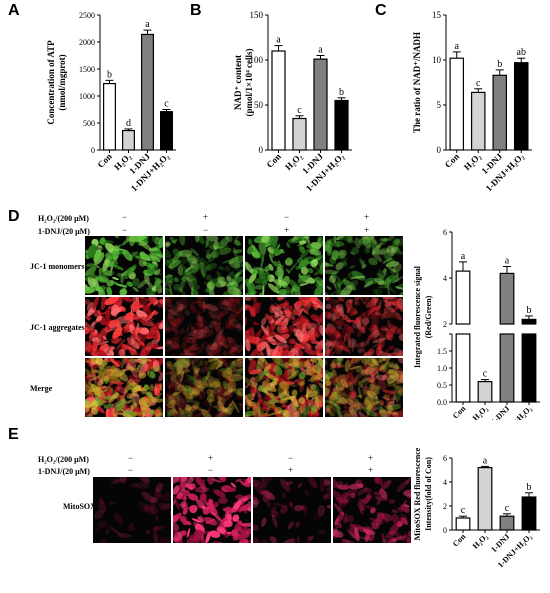  What do you see at coordinates (291, 458) in the screenshot?
I see `e-sign: −` at bounding box center [291, 458].